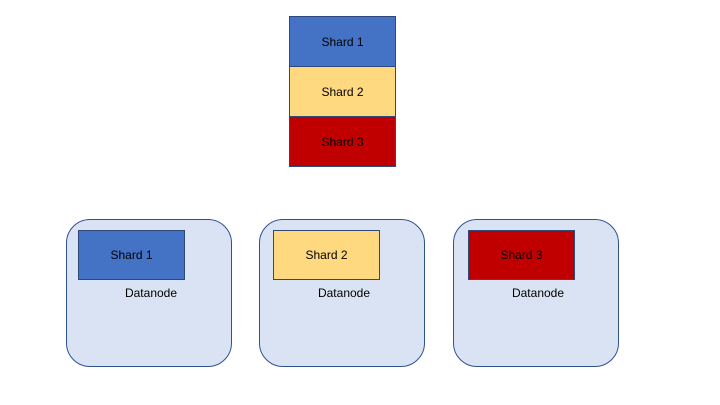 This screenshot has height=405, width=720. I want to click on stack-shard-2: Shard 2, so click(342, 91).